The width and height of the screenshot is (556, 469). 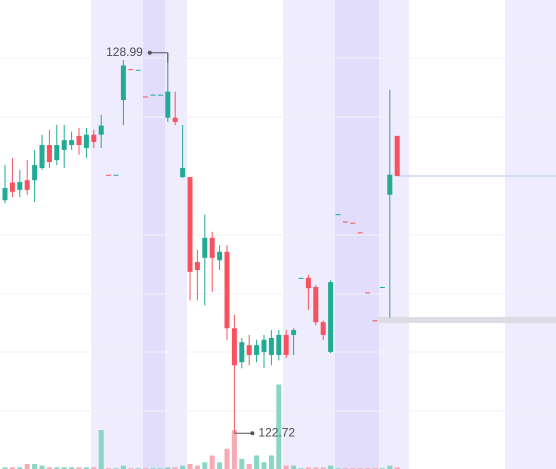 I want to click on low-label: 122.72, so click(x=276, y=432).